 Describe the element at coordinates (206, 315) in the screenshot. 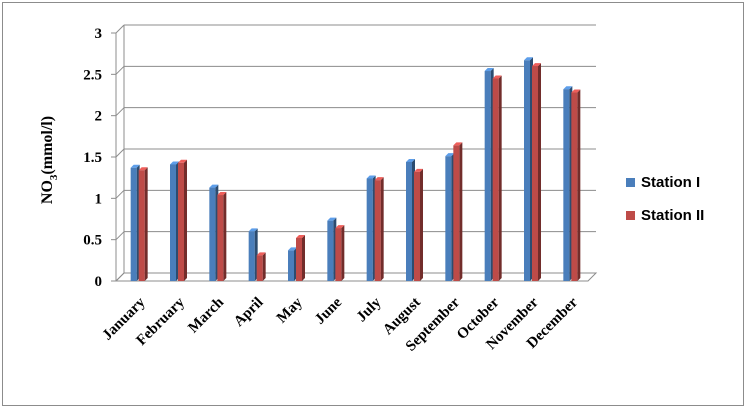

I see `x-tick-label: March` at that location.